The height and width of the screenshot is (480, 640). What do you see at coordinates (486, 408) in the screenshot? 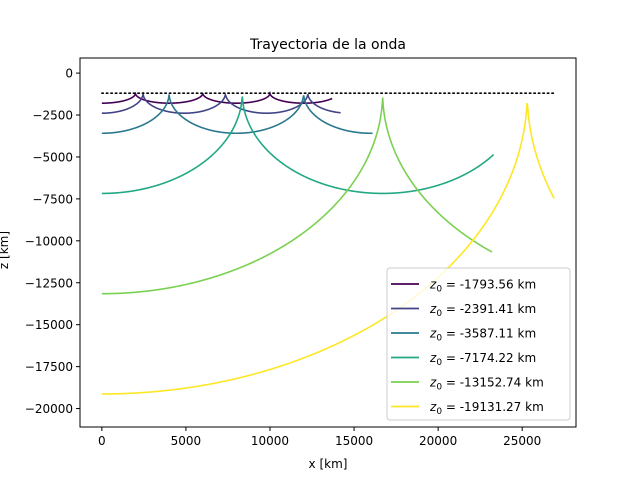
I see `legend-label-6: z0 = -19131.27 km` at bounding box center [486, 408].